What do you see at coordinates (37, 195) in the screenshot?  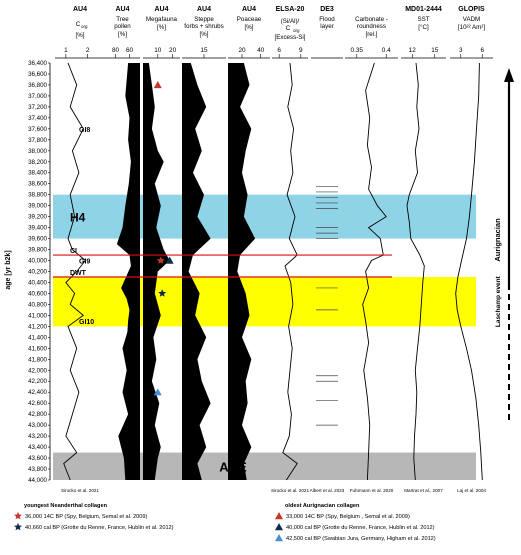 I see `y-tick-label: 38,800` at bounding box center [37, 195].